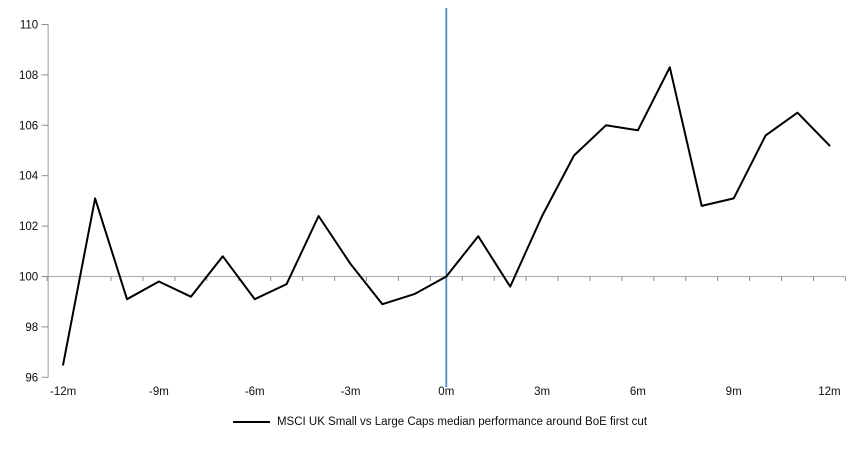 Image resolution: width=852 pixels, height=450 pixels. I want to click on x-axis-tick-label: 0m, so click(446, 392).